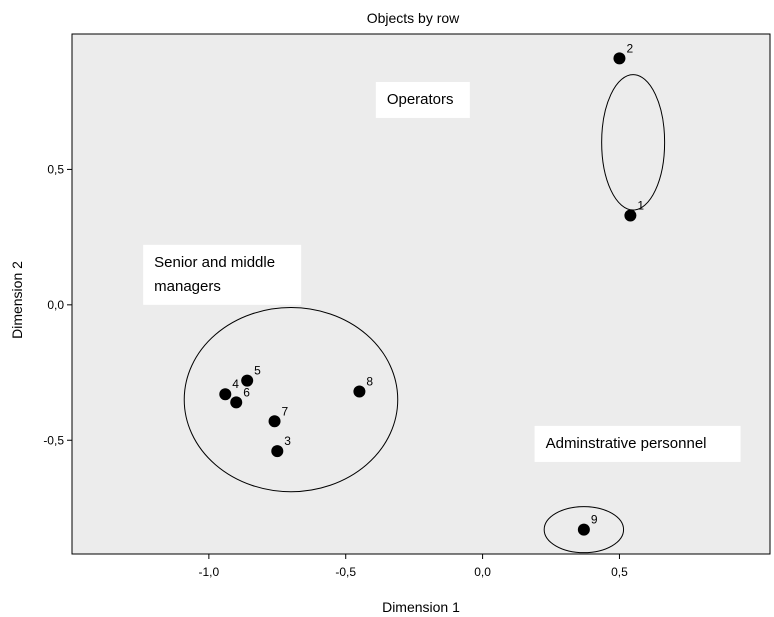 The width and height of the screenshot is (774, 617). I want to click on x-tick-label: 0,0, so click(482, 572).